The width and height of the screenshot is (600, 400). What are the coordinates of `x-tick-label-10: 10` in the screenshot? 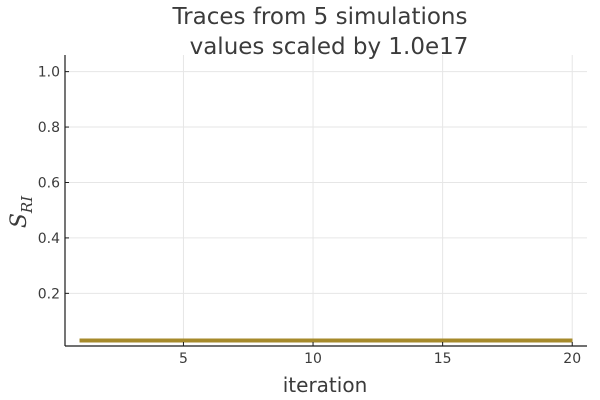 It's located at (313, 359).